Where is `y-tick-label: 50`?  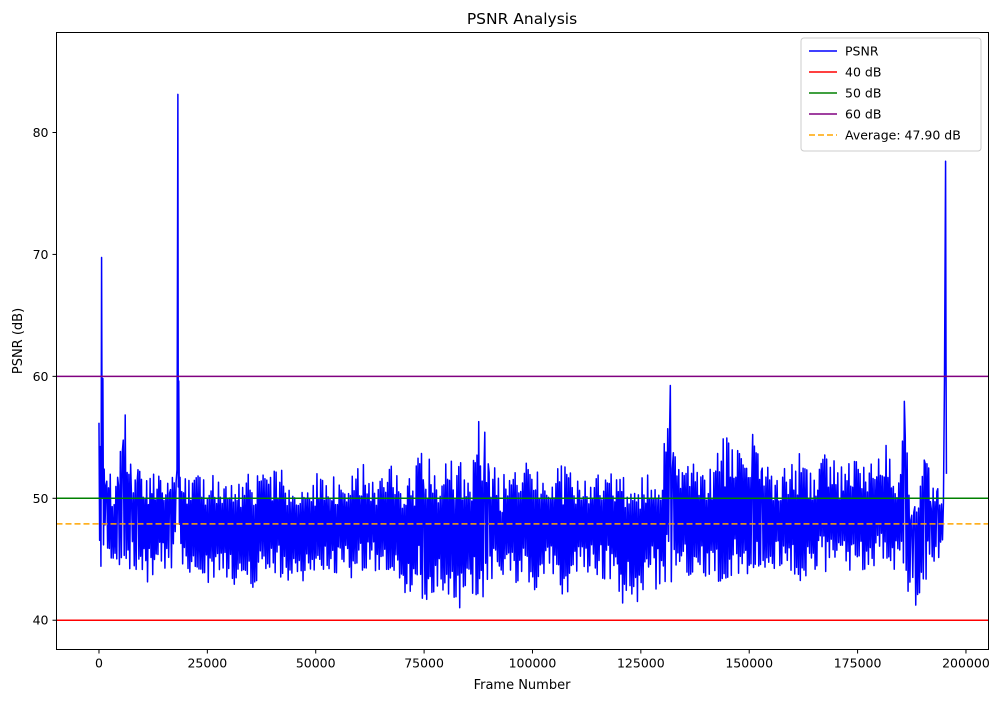 y-tick-label: 50 is located at coordinates (41, 498).